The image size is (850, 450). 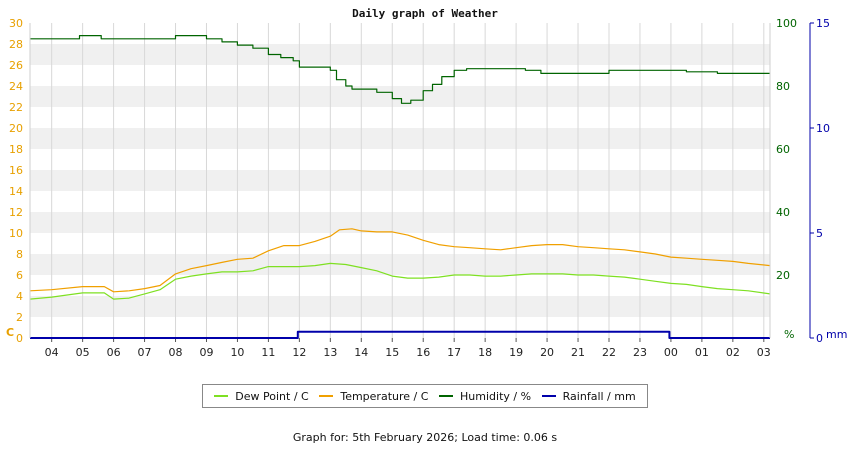 I want to click on humidity-axis-unit: %, so click(x=789, y=334).